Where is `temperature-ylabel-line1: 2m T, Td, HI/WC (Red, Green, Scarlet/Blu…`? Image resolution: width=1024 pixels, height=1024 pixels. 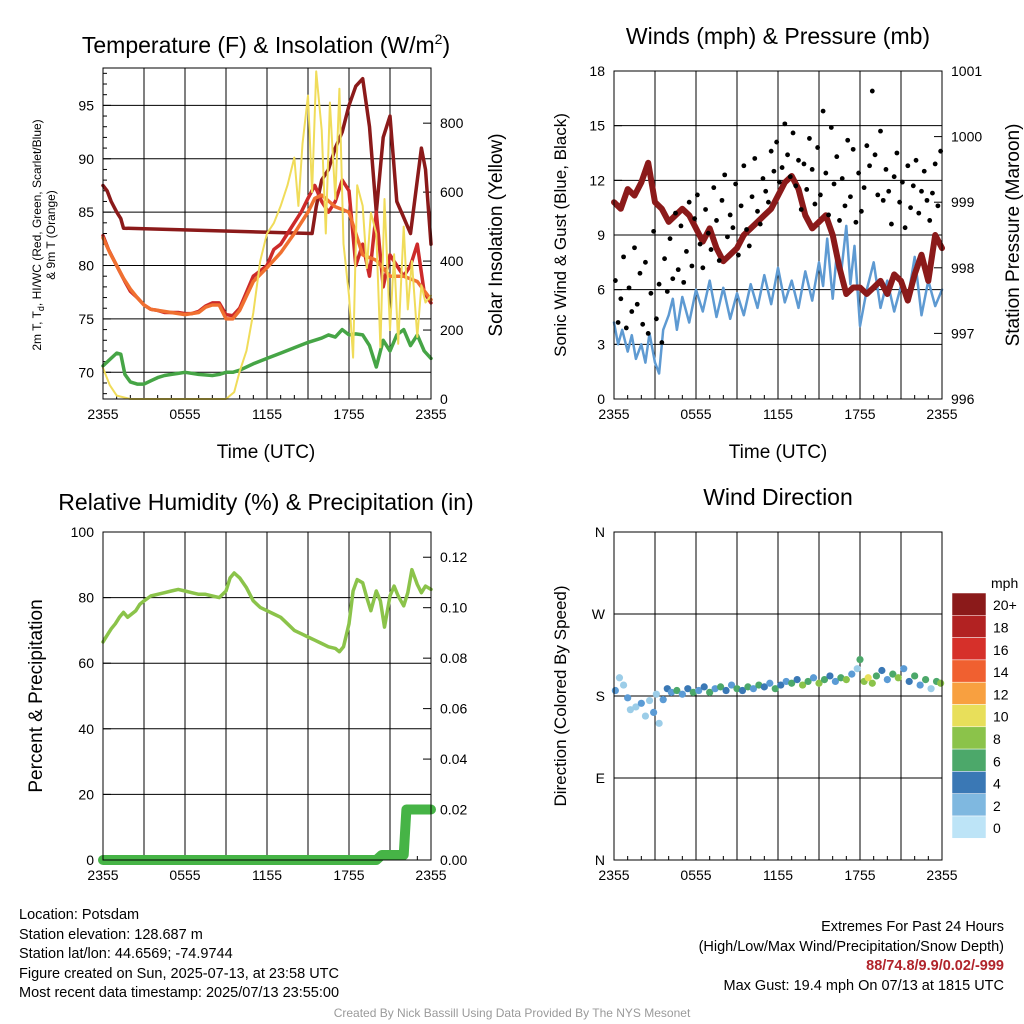 temperature-ylabel-line1: 2m T, Td, HI/WC (Red, Green, Scarlet/Blu… is located at coordinates (38, 234).